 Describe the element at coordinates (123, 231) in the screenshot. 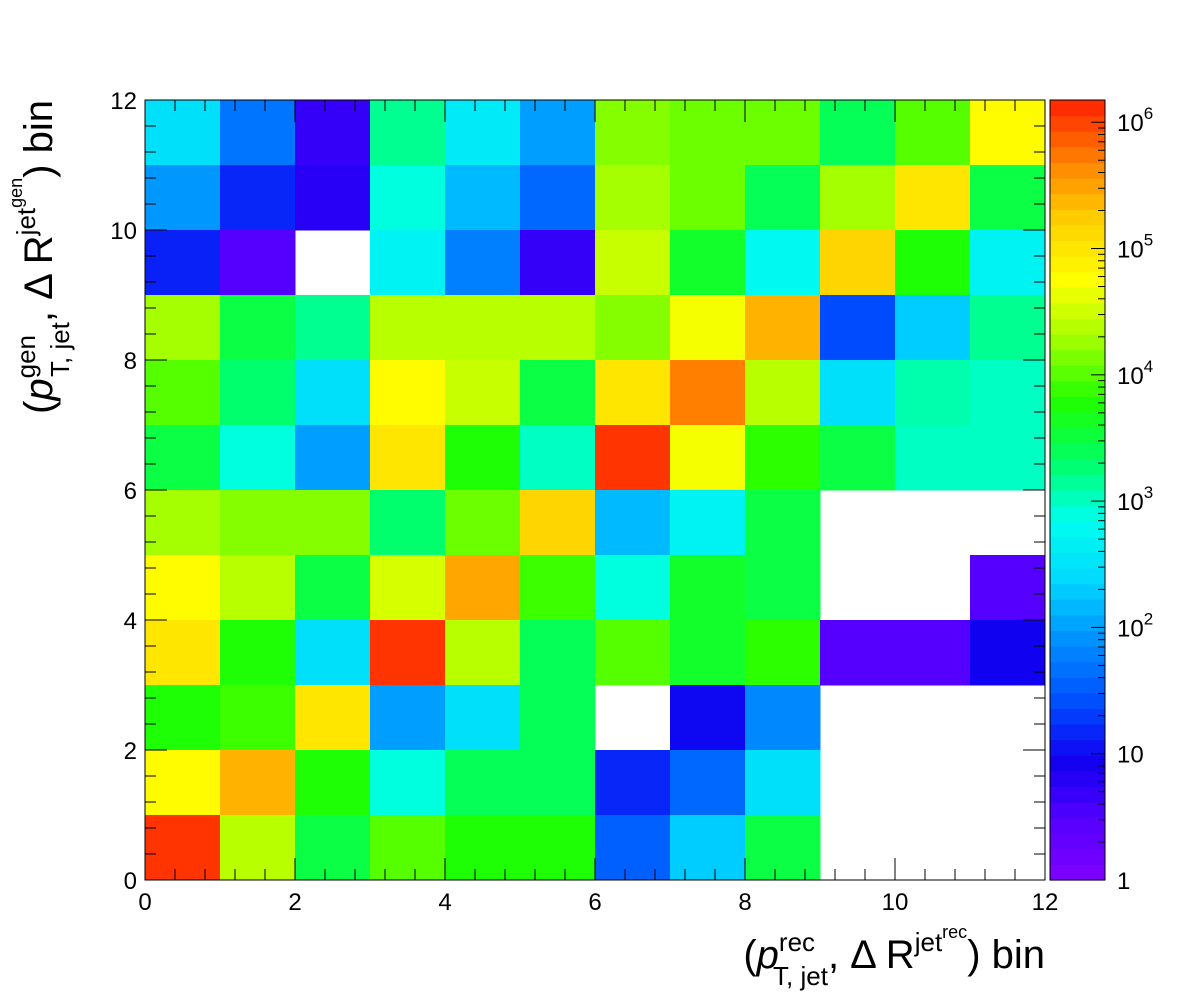

I see `y-tick-label: 10` at that location.